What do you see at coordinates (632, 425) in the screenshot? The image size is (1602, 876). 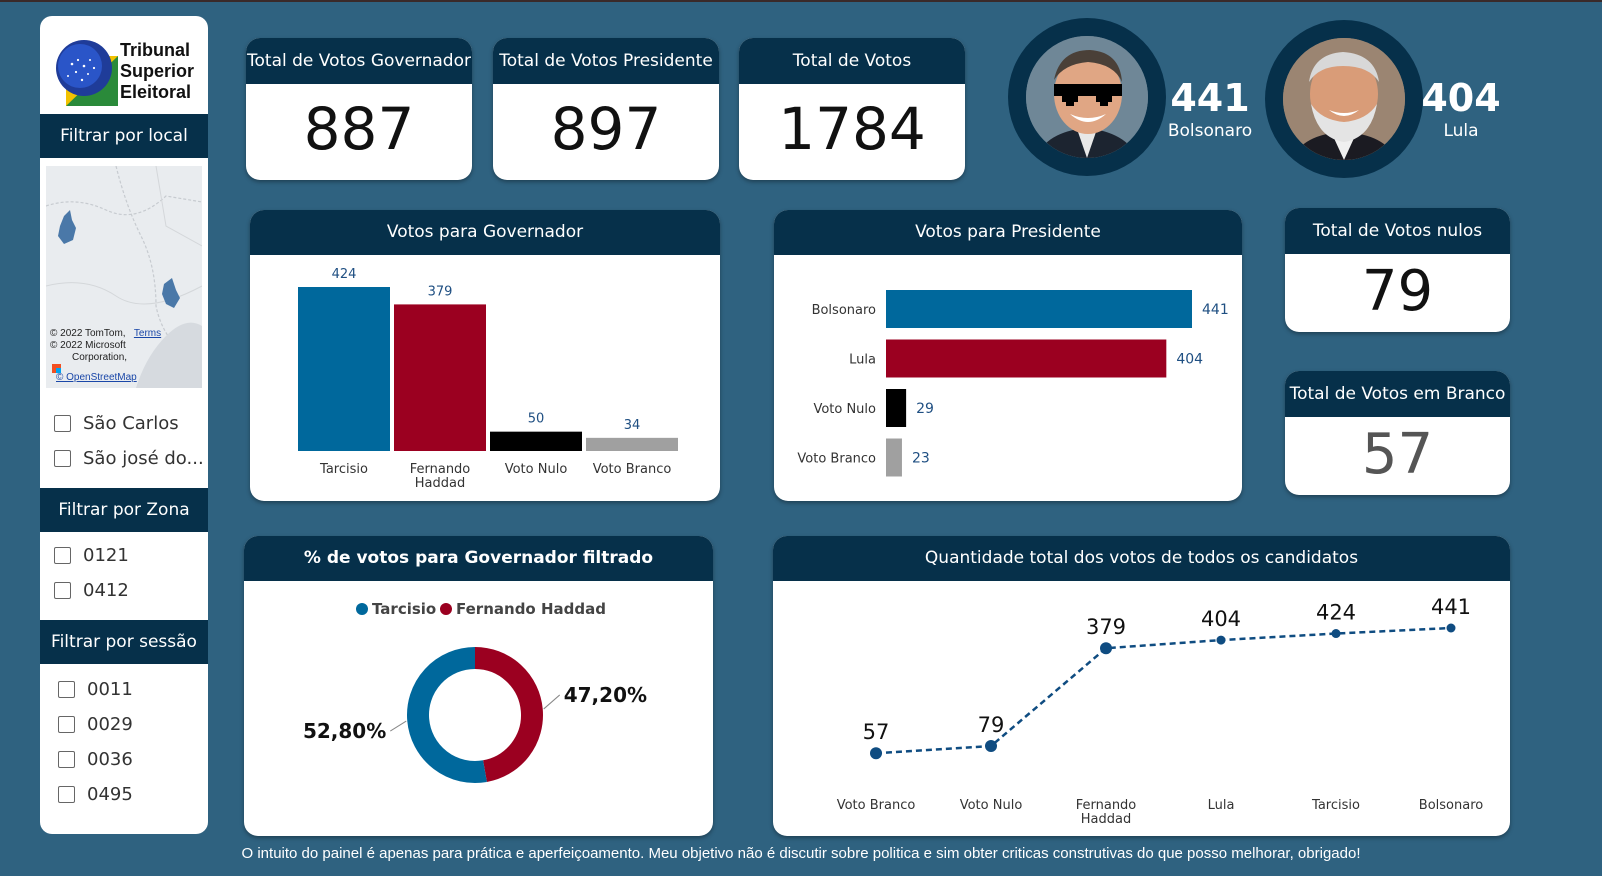 I see `data-label: 34` at bounding box center [632, 425].